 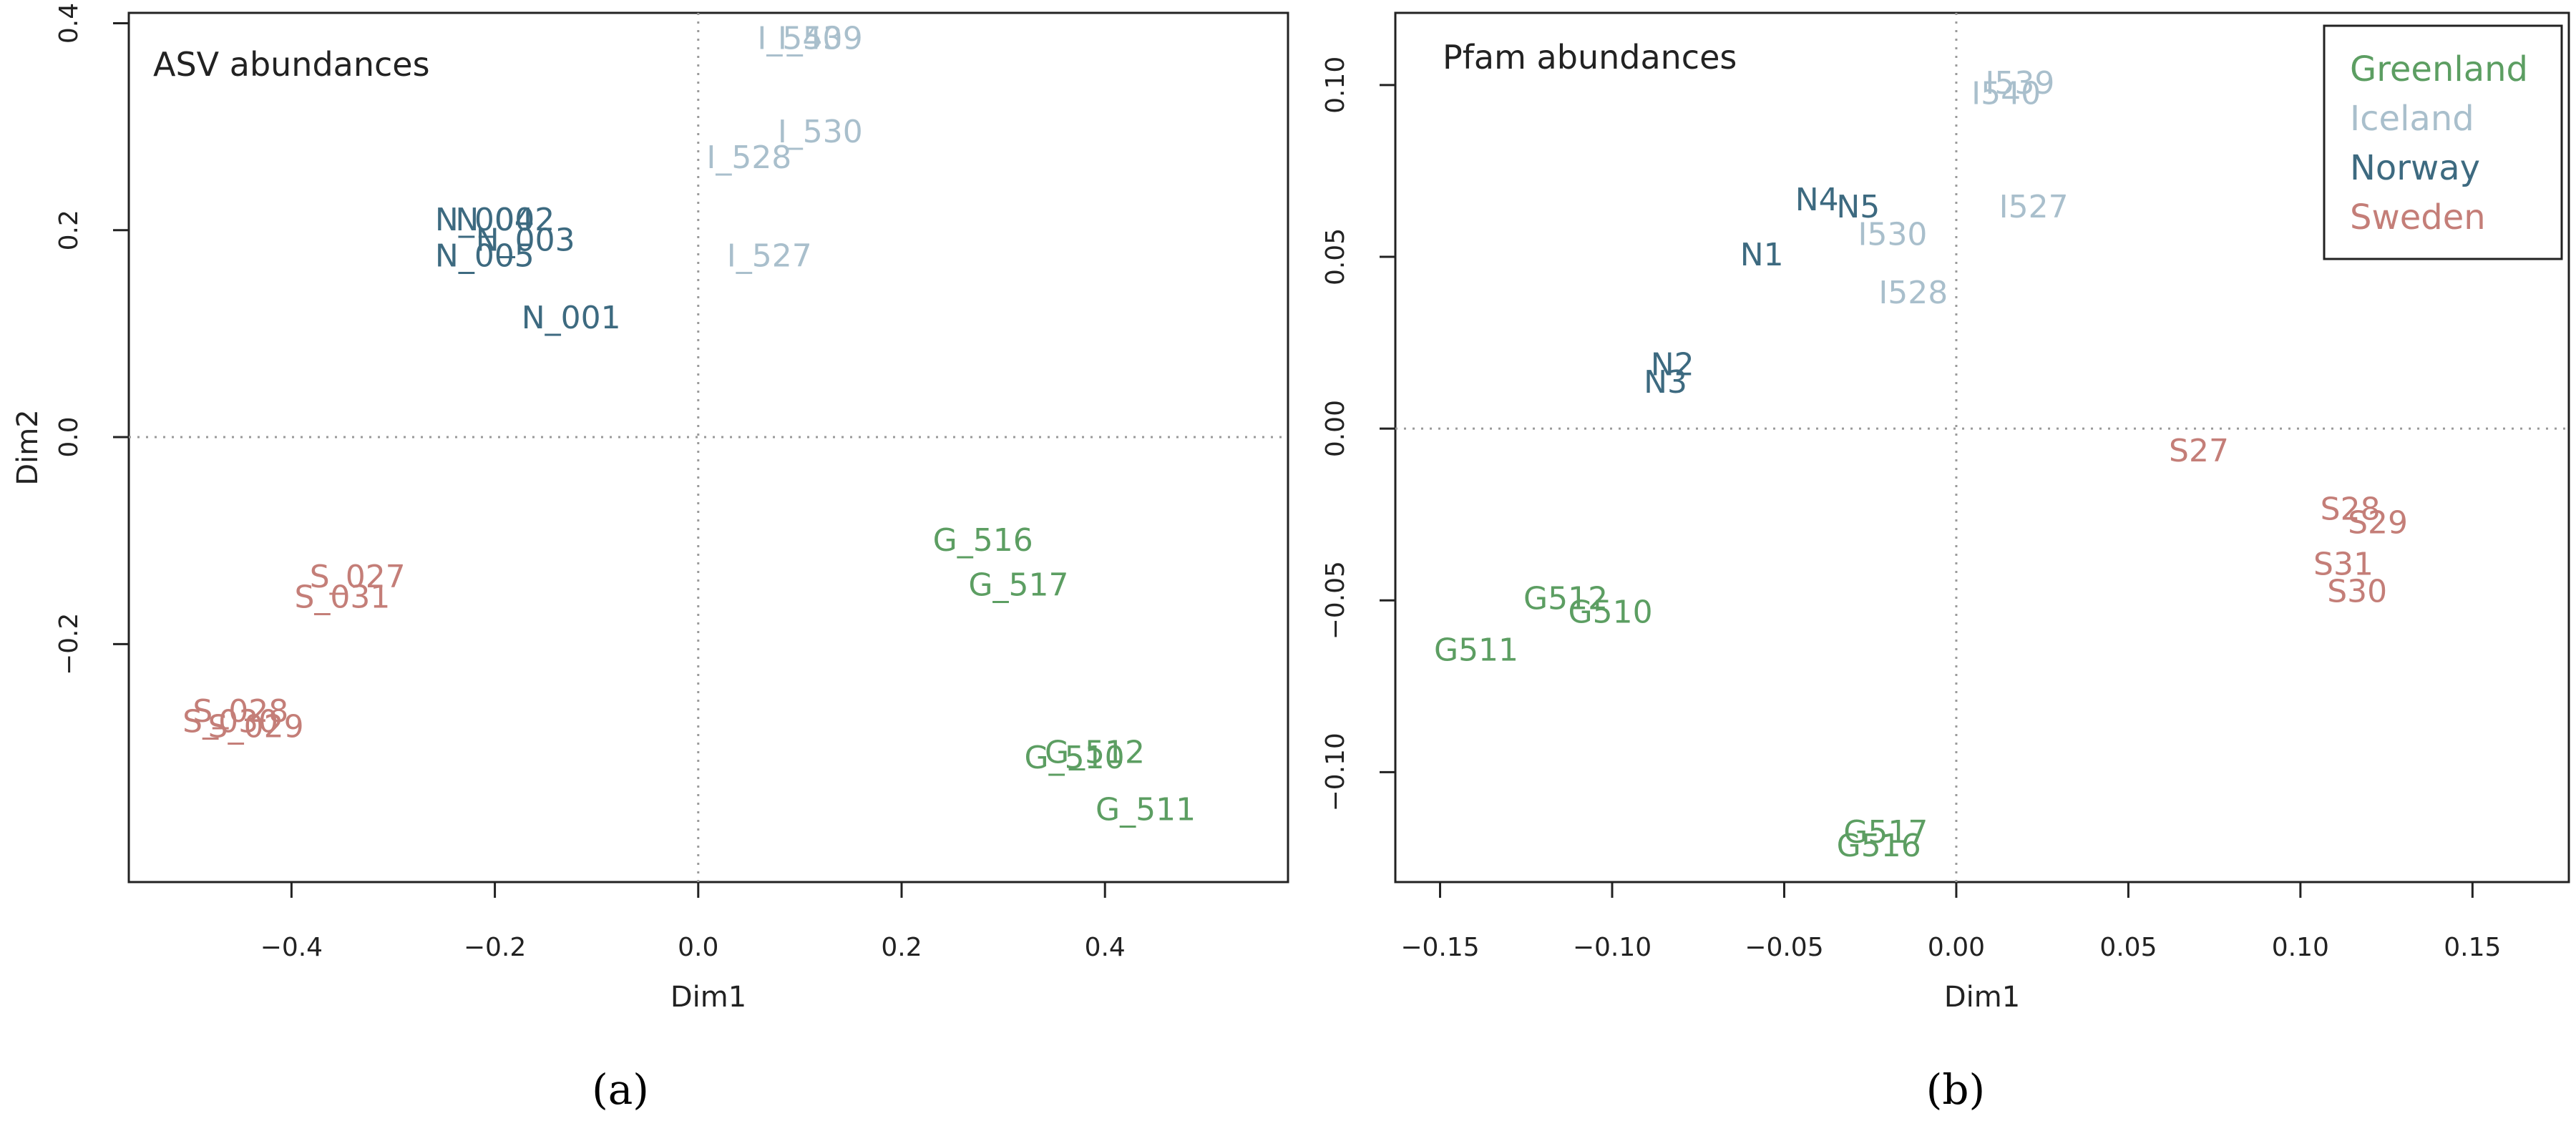 What do you see at coordinates (1075, 758) in the screenshot?
I see `point-g-510: G_510` at bounding box center [1075, 758].